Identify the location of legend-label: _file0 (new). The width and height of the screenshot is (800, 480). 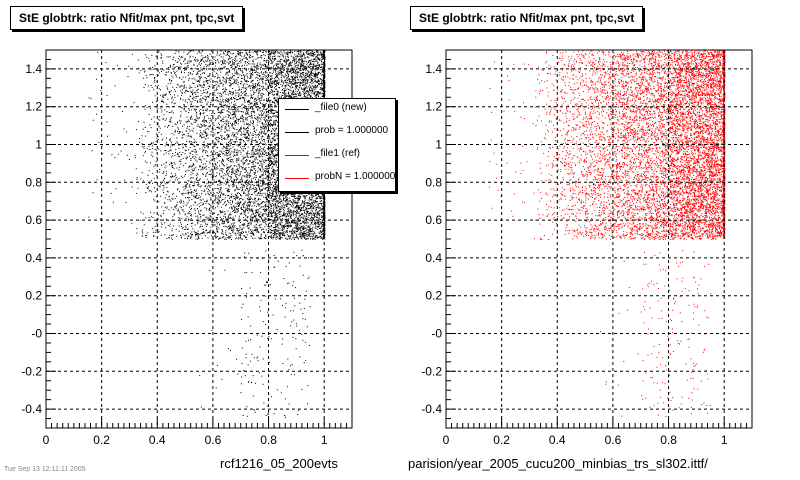
(341, 107).